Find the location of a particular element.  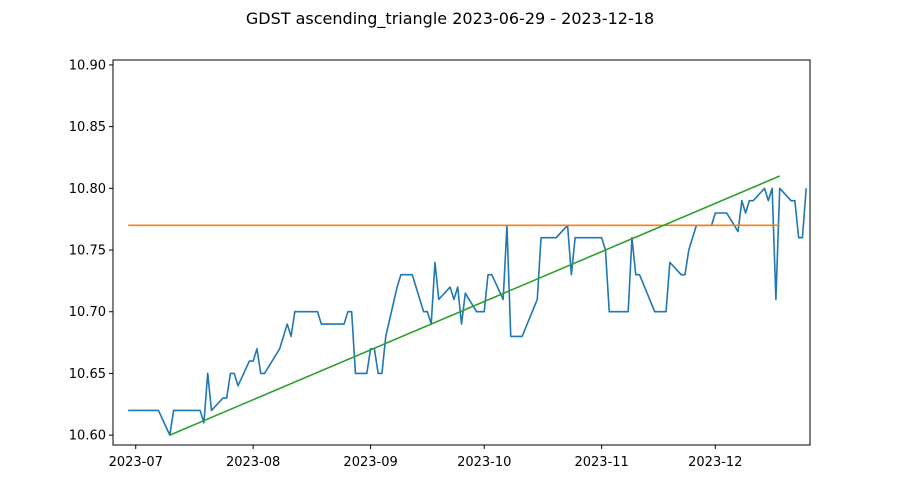

y-tick-label: 10.70 is located at coordinates (87, 312).